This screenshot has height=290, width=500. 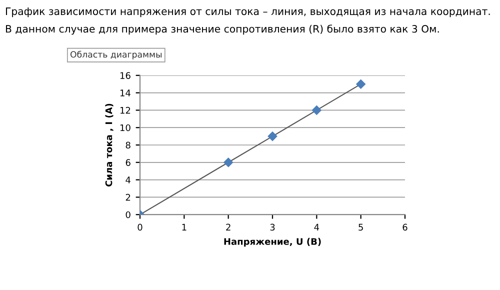 What do you see at coordinates (128, 145) in the screenshot?
I see `y-tick-label: 8` at bounding box center [128, 145].